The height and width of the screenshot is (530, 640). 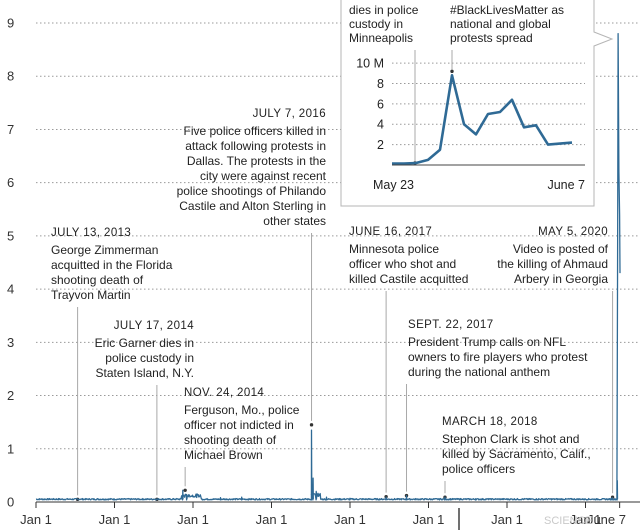 What do you see at coordinates (149, 358) in the screenshot?
I see `annotation-text: police custody in` at bounding box center [149, 358].